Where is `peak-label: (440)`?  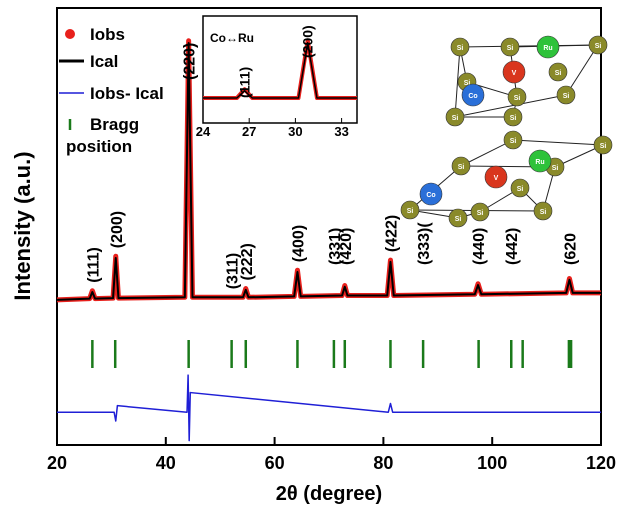 peak-label: (440) is located at coordinates (479, 246).